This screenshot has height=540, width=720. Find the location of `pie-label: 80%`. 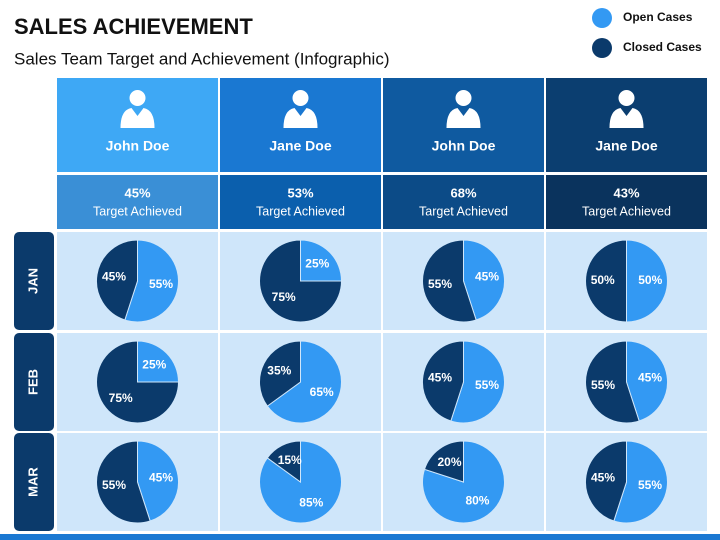

pie-label: 80% is located at coordinates (477, 500).